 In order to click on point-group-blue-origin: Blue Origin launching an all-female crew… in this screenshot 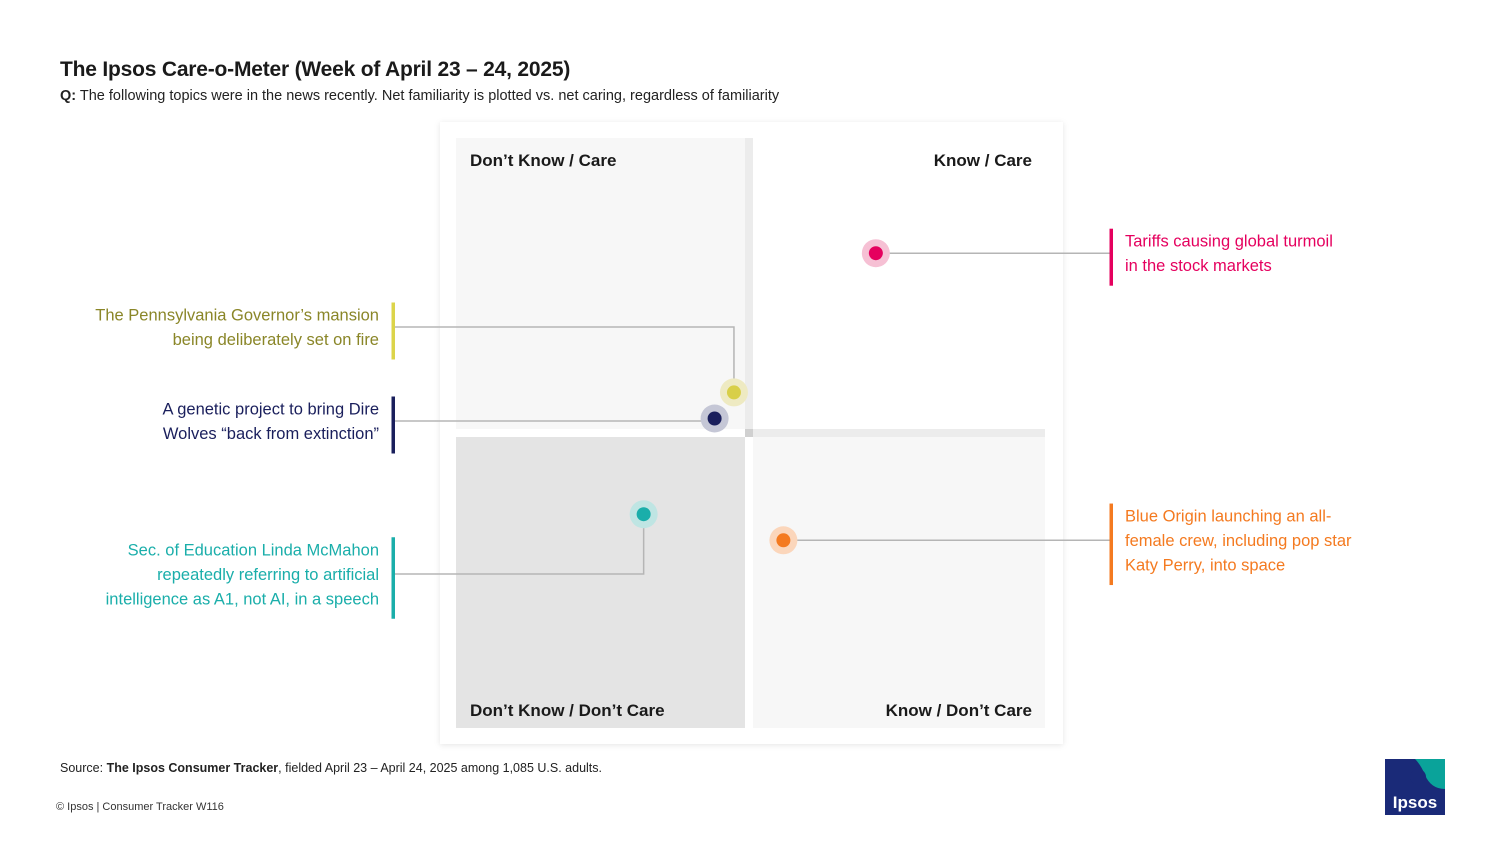, I will do `click(1060, 544)`.